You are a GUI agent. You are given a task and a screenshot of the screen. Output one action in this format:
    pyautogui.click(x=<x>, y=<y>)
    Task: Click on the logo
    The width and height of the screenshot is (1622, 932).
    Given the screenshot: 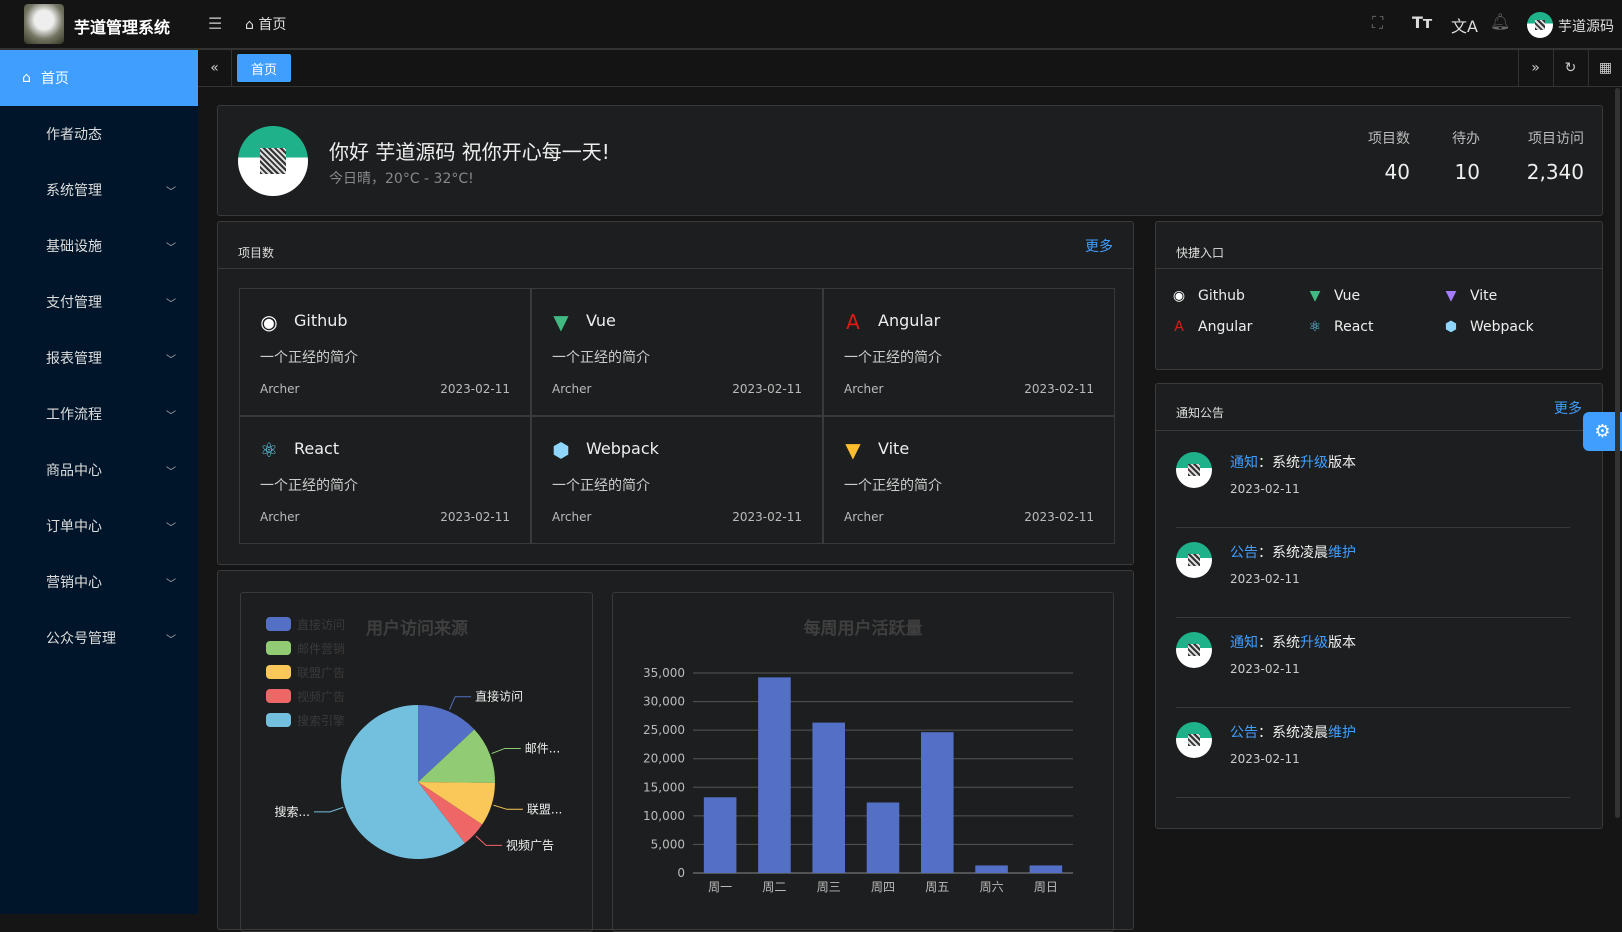 What is the action you would take?
    pyautogui.click(x=44, y=24)
    